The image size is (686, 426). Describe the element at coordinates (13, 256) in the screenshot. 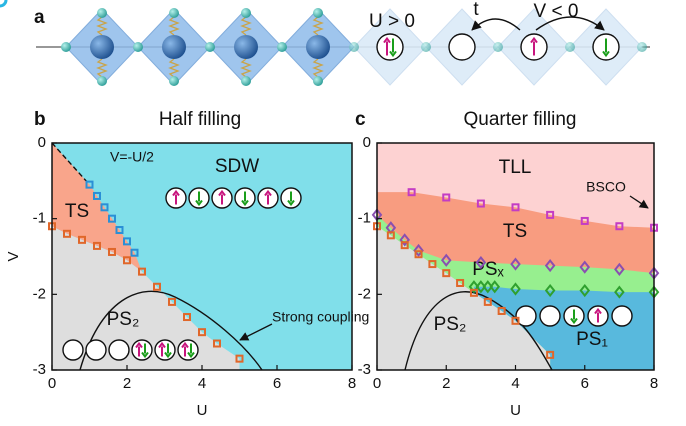

I see `y-axis-label: V` at that location.